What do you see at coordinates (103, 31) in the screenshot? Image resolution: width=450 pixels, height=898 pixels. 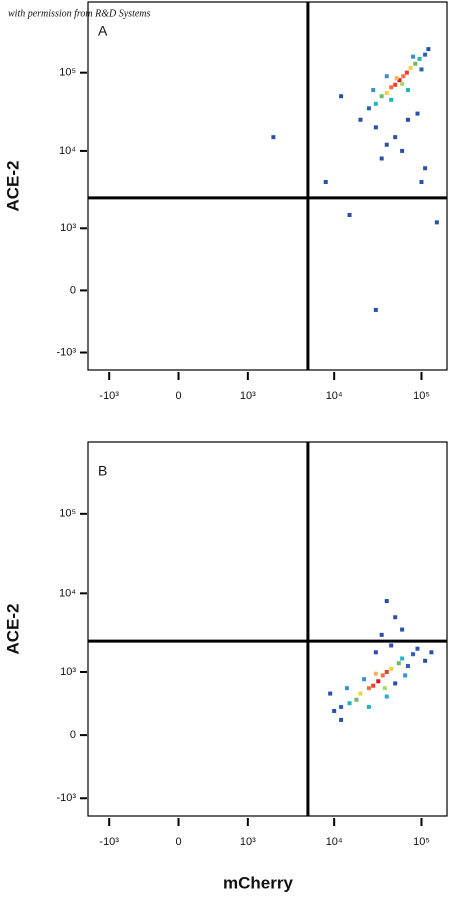 I see `panel-label: A` at bounding box center [103, 31].